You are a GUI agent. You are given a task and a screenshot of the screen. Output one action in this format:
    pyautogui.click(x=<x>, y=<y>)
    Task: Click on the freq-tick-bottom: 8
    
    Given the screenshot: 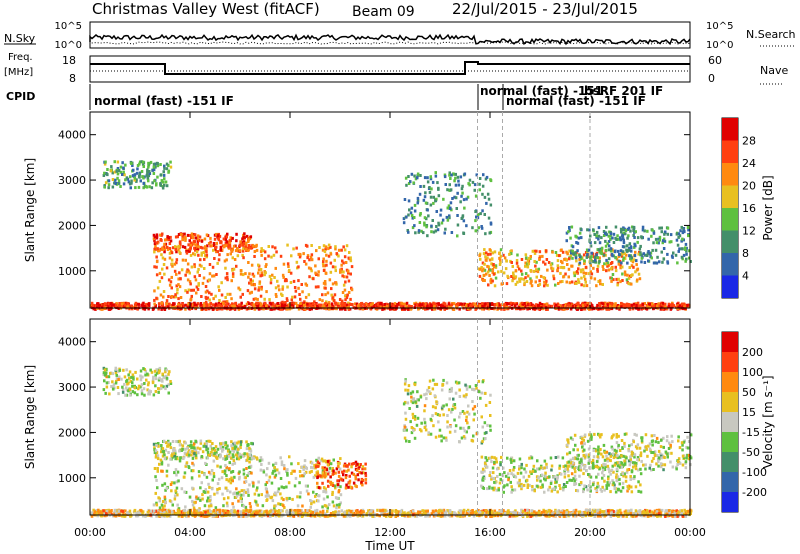 What is the action you would take?
    pyautogui.click(x=72, y=78)
    